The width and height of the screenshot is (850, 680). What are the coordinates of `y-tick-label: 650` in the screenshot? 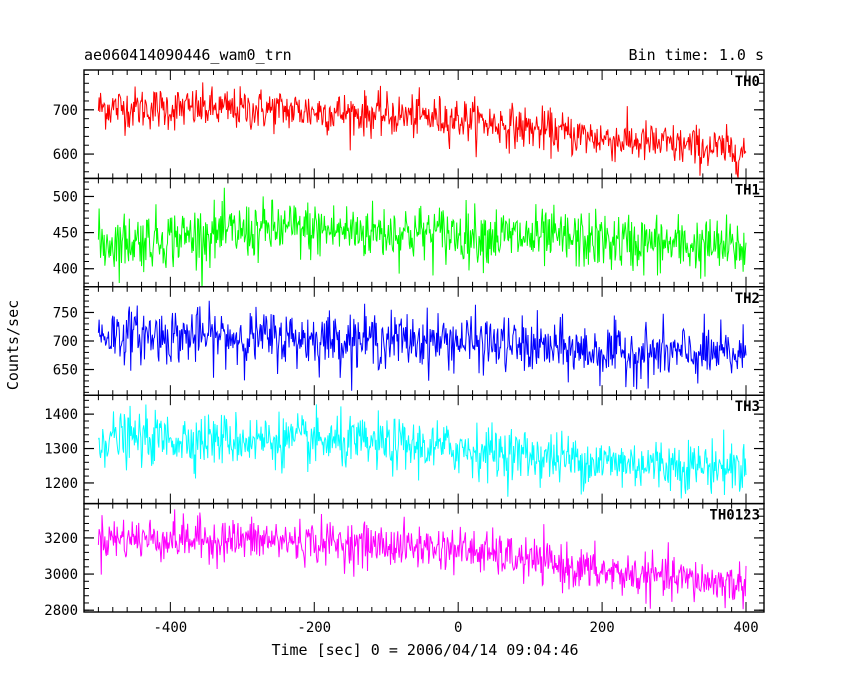 It's located at (65, 371).